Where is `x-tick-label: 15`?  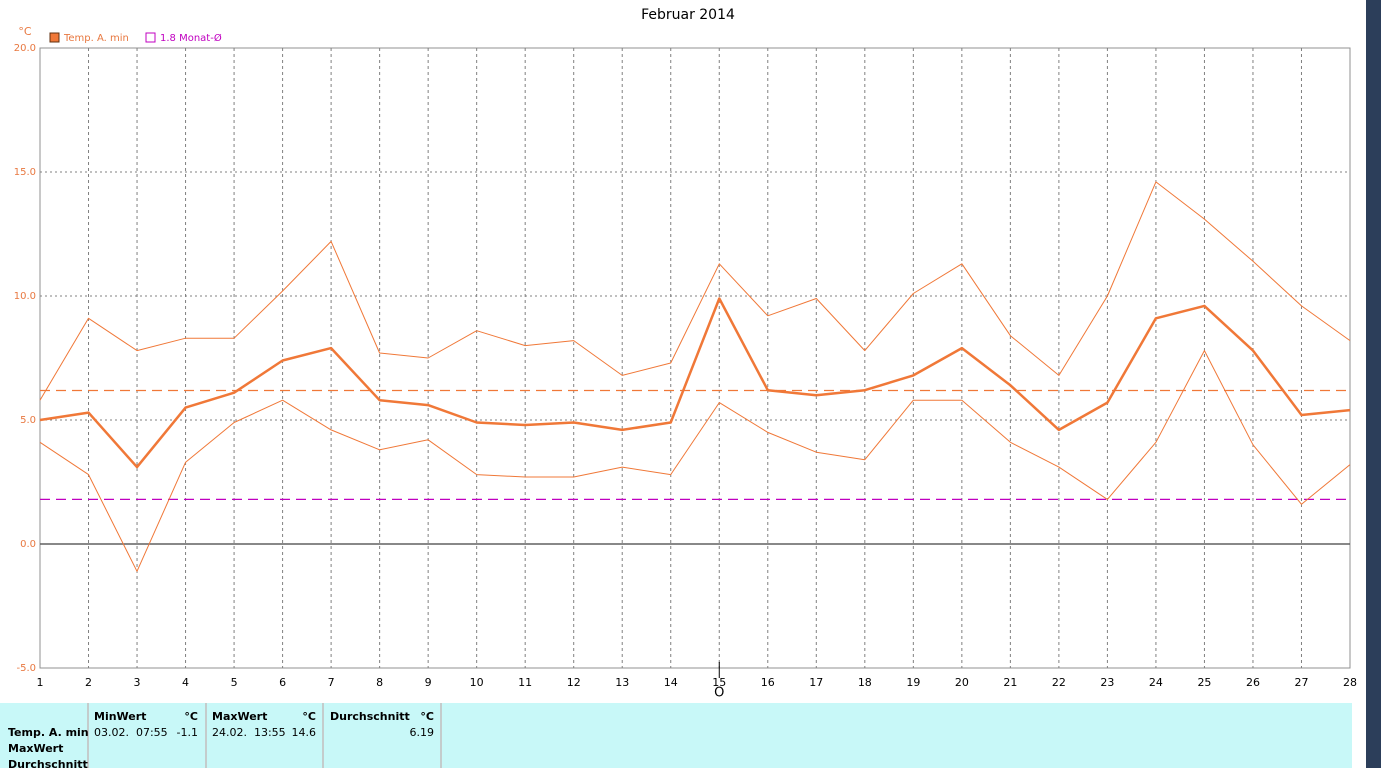 x-tick-label: 15 is located at coordinates (719, 682).